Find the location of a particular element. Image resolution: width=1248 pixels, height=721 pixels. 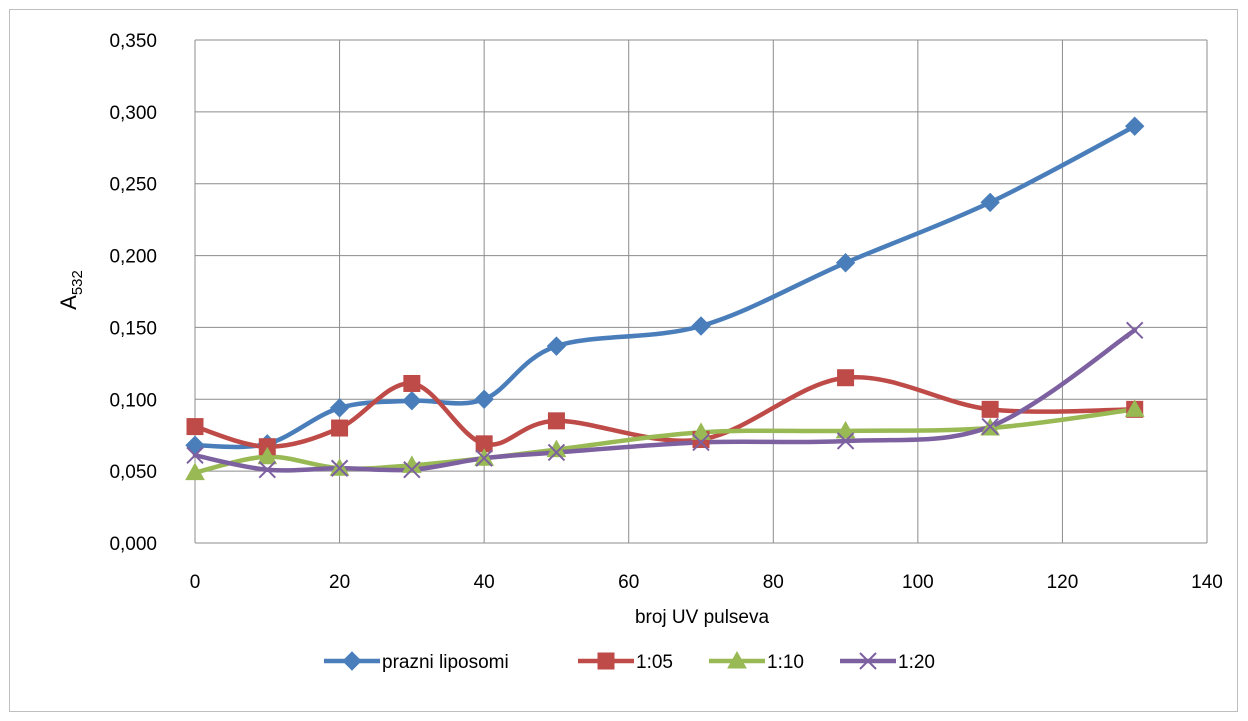

y-tick-label: 0,100 is located at coordinates (133, 400).